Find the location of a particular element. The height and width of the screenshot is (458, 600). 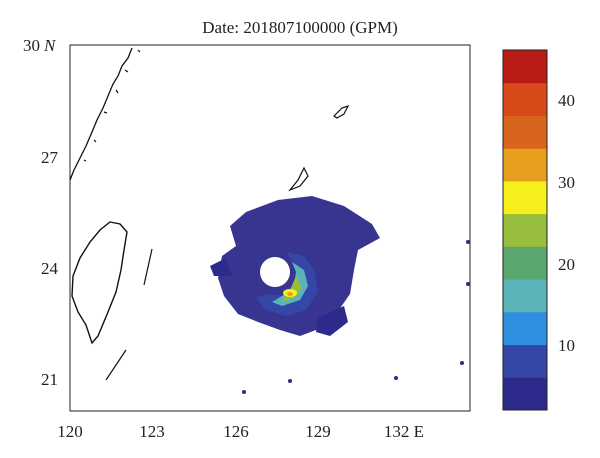

x-tick-label: 129 is located at coordinates (318, 431).